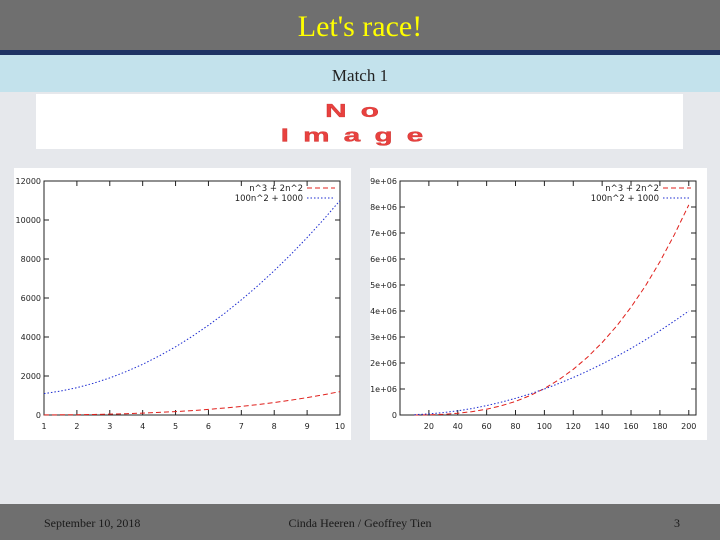 Image resolution: width=720 pixels, height=540 pixels. What do you see at coordinates (31, 376) in the screenshot?
I see `chart-left-y-tick-label: 2000` at bounding box center [31, 376].